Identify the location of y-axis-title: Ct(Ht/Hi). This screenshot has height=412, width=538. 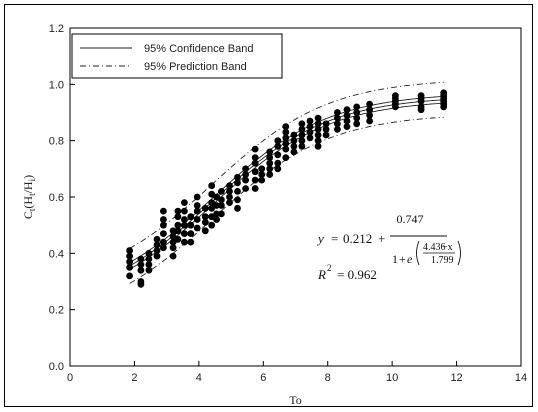
(29, 197).